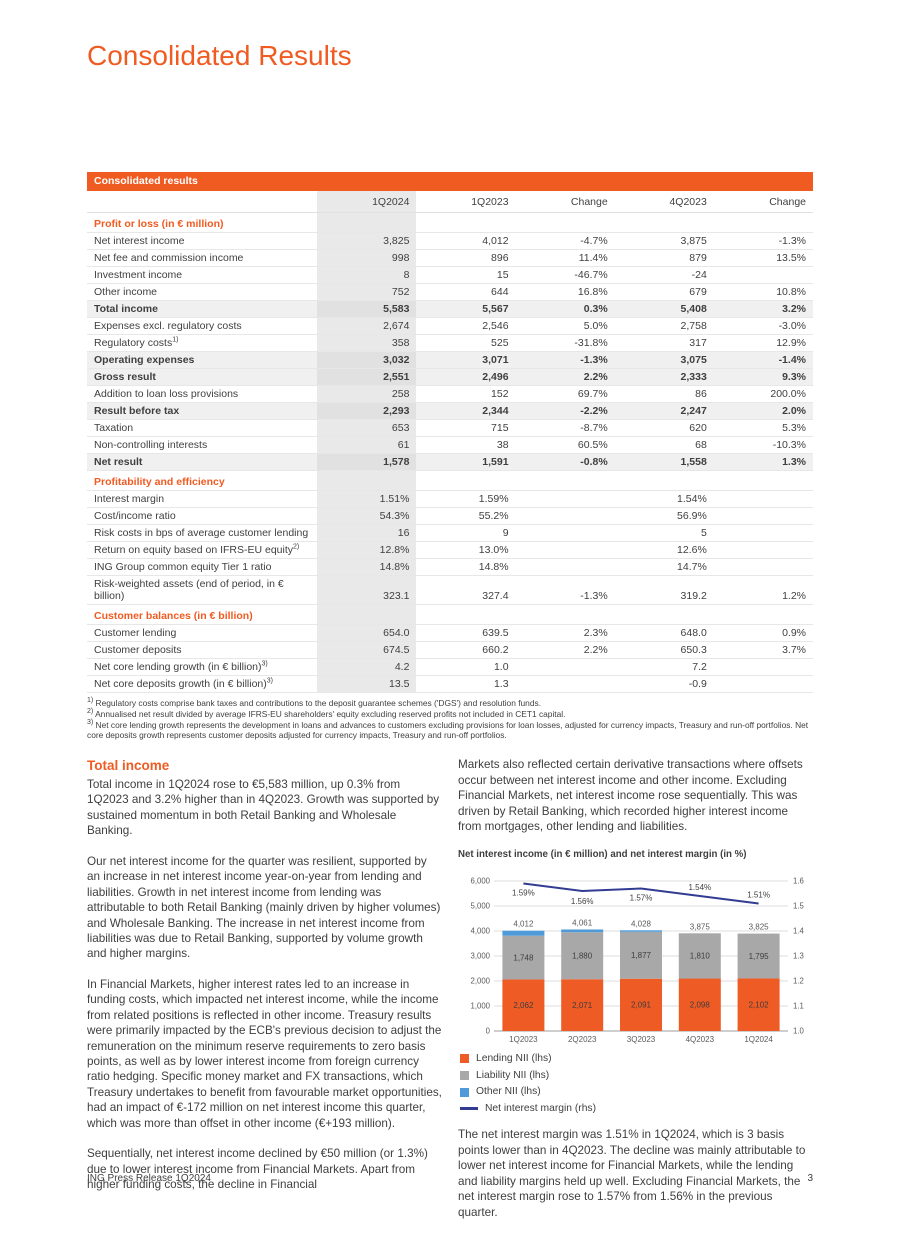 The height and width of the screenshot is (1235, 900). What do you see at coordinates (798, 881) in the screenshot?
I see `chart-text: 1.6` at bounding box center [798, 881].